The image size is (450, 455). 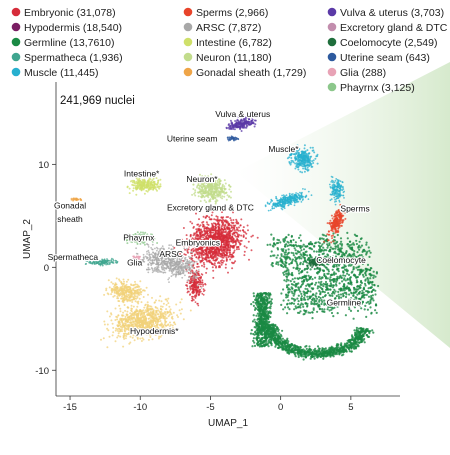 I want to click on legend-label: Gonadal sheath (1,729), so click(x=251, y=73).